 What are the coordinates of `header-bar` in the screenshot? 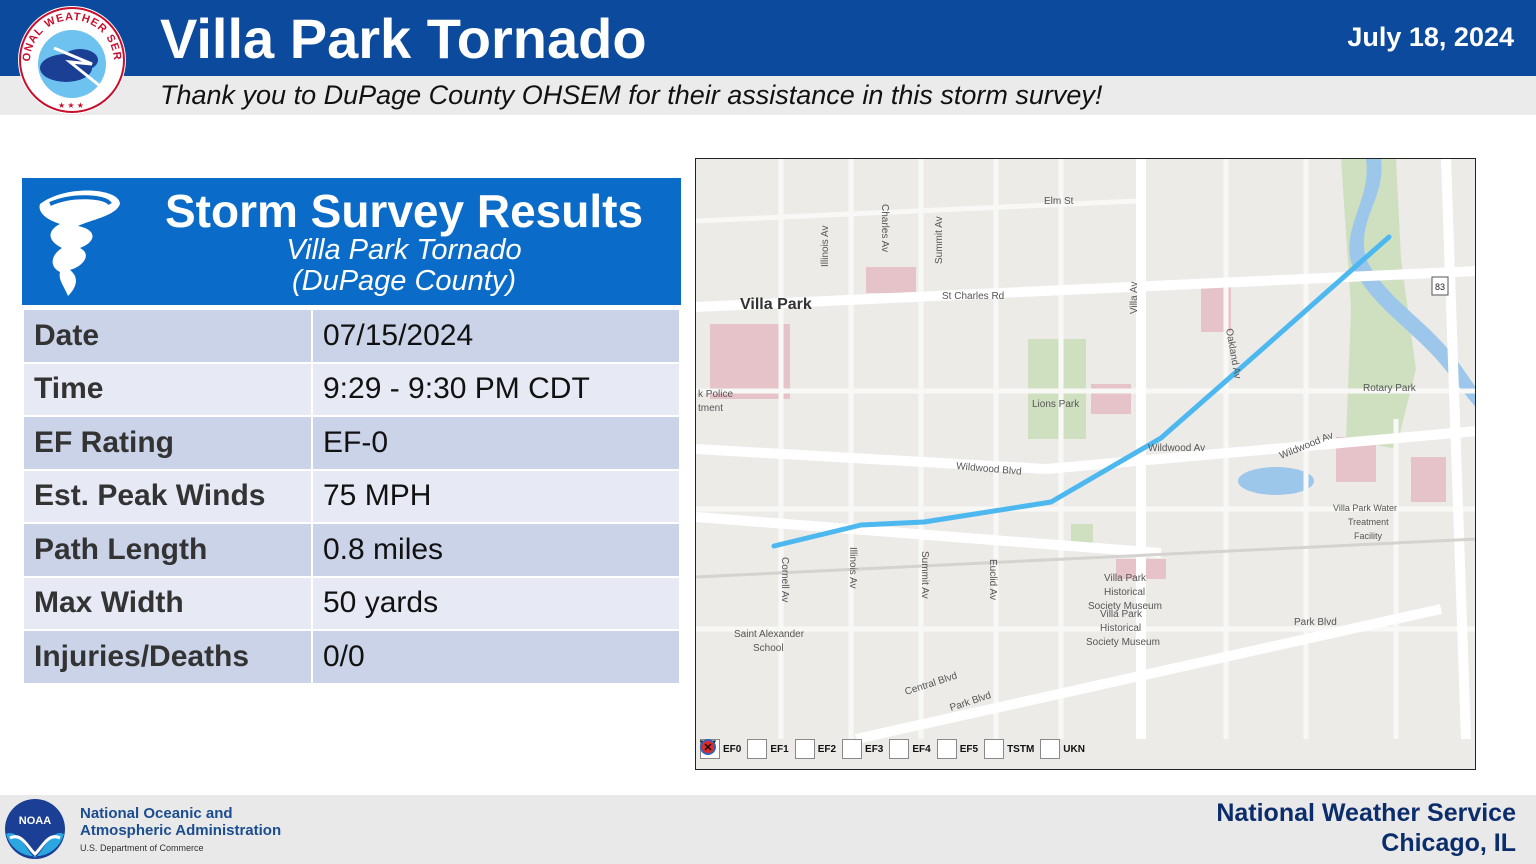 It's located at (768, 38).